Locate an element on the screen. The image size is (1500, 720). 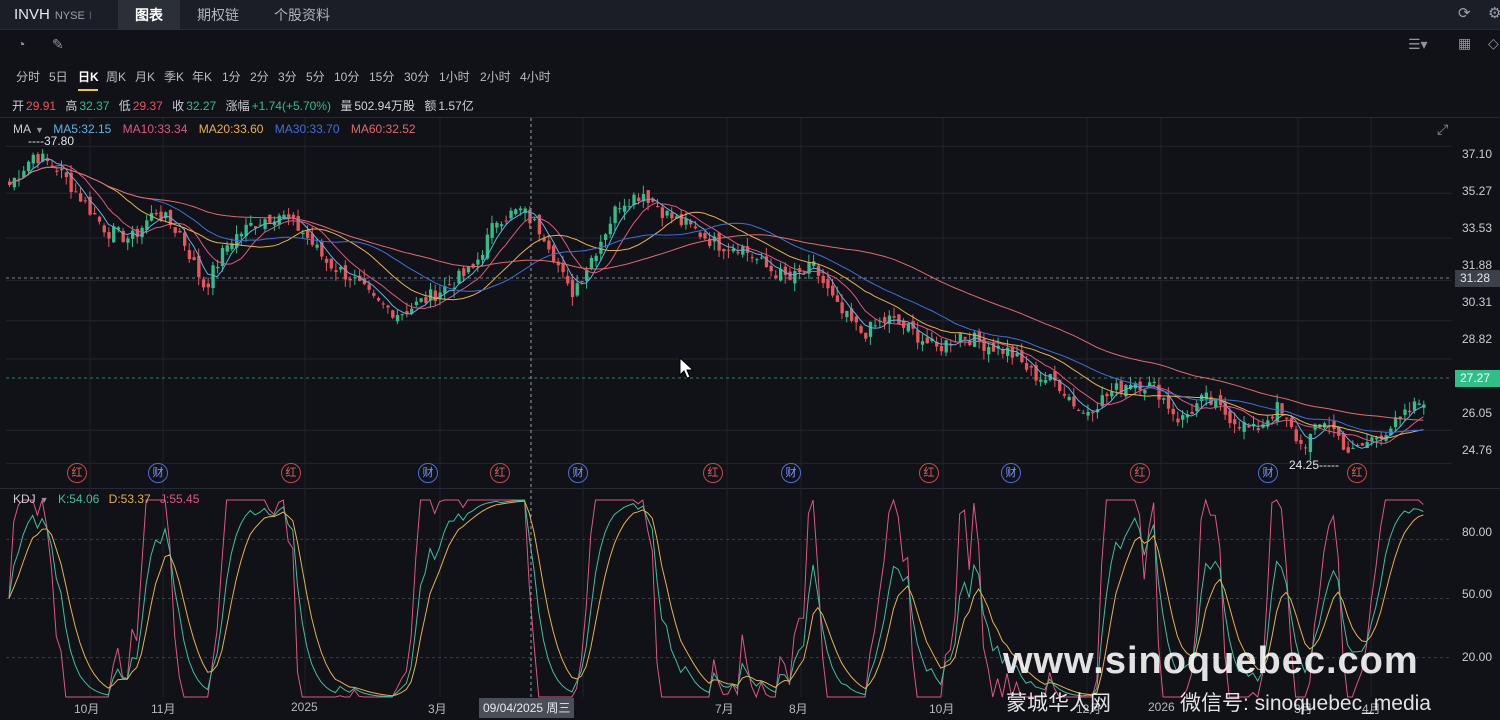
x-tick: 11月 is located at coordinates (163, 709).